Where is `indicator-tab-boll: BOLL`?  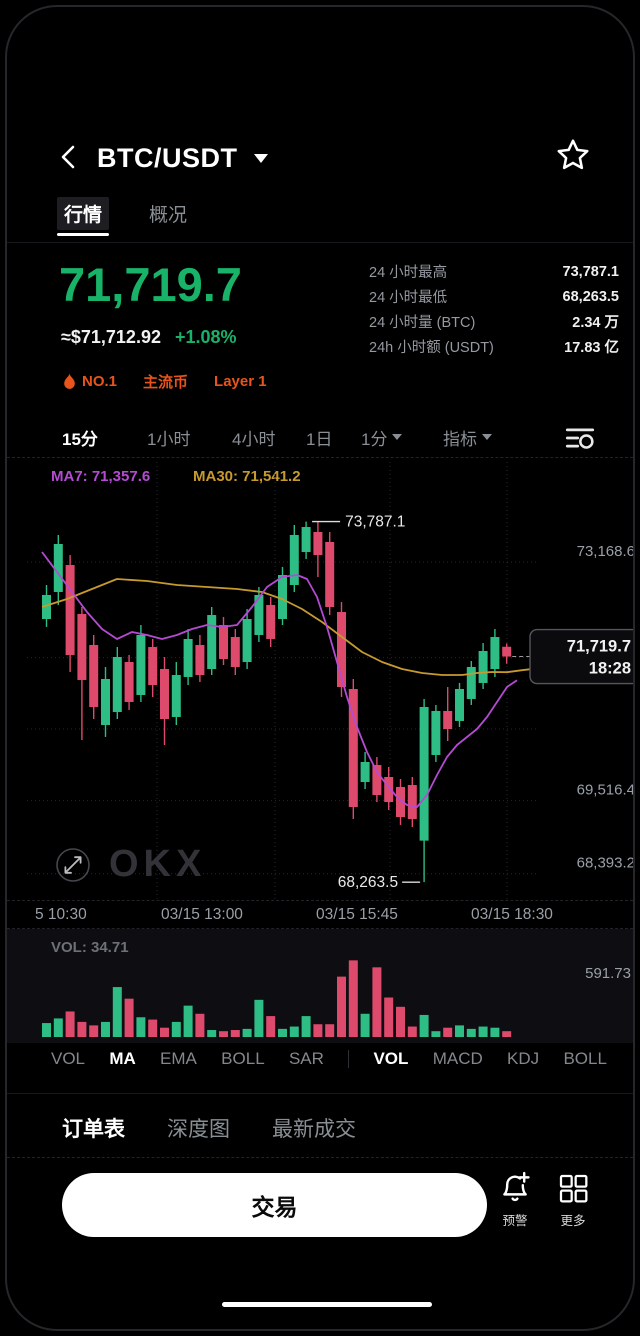 indicator-tab-boll: BOLL is located at coordinates (243, 1058).